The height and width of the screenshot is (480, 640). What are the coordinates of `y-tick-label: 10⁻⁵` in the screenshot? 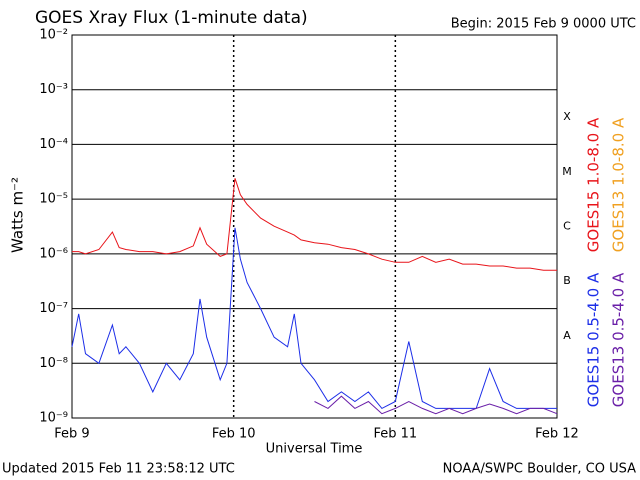 It's located at (53, 199).